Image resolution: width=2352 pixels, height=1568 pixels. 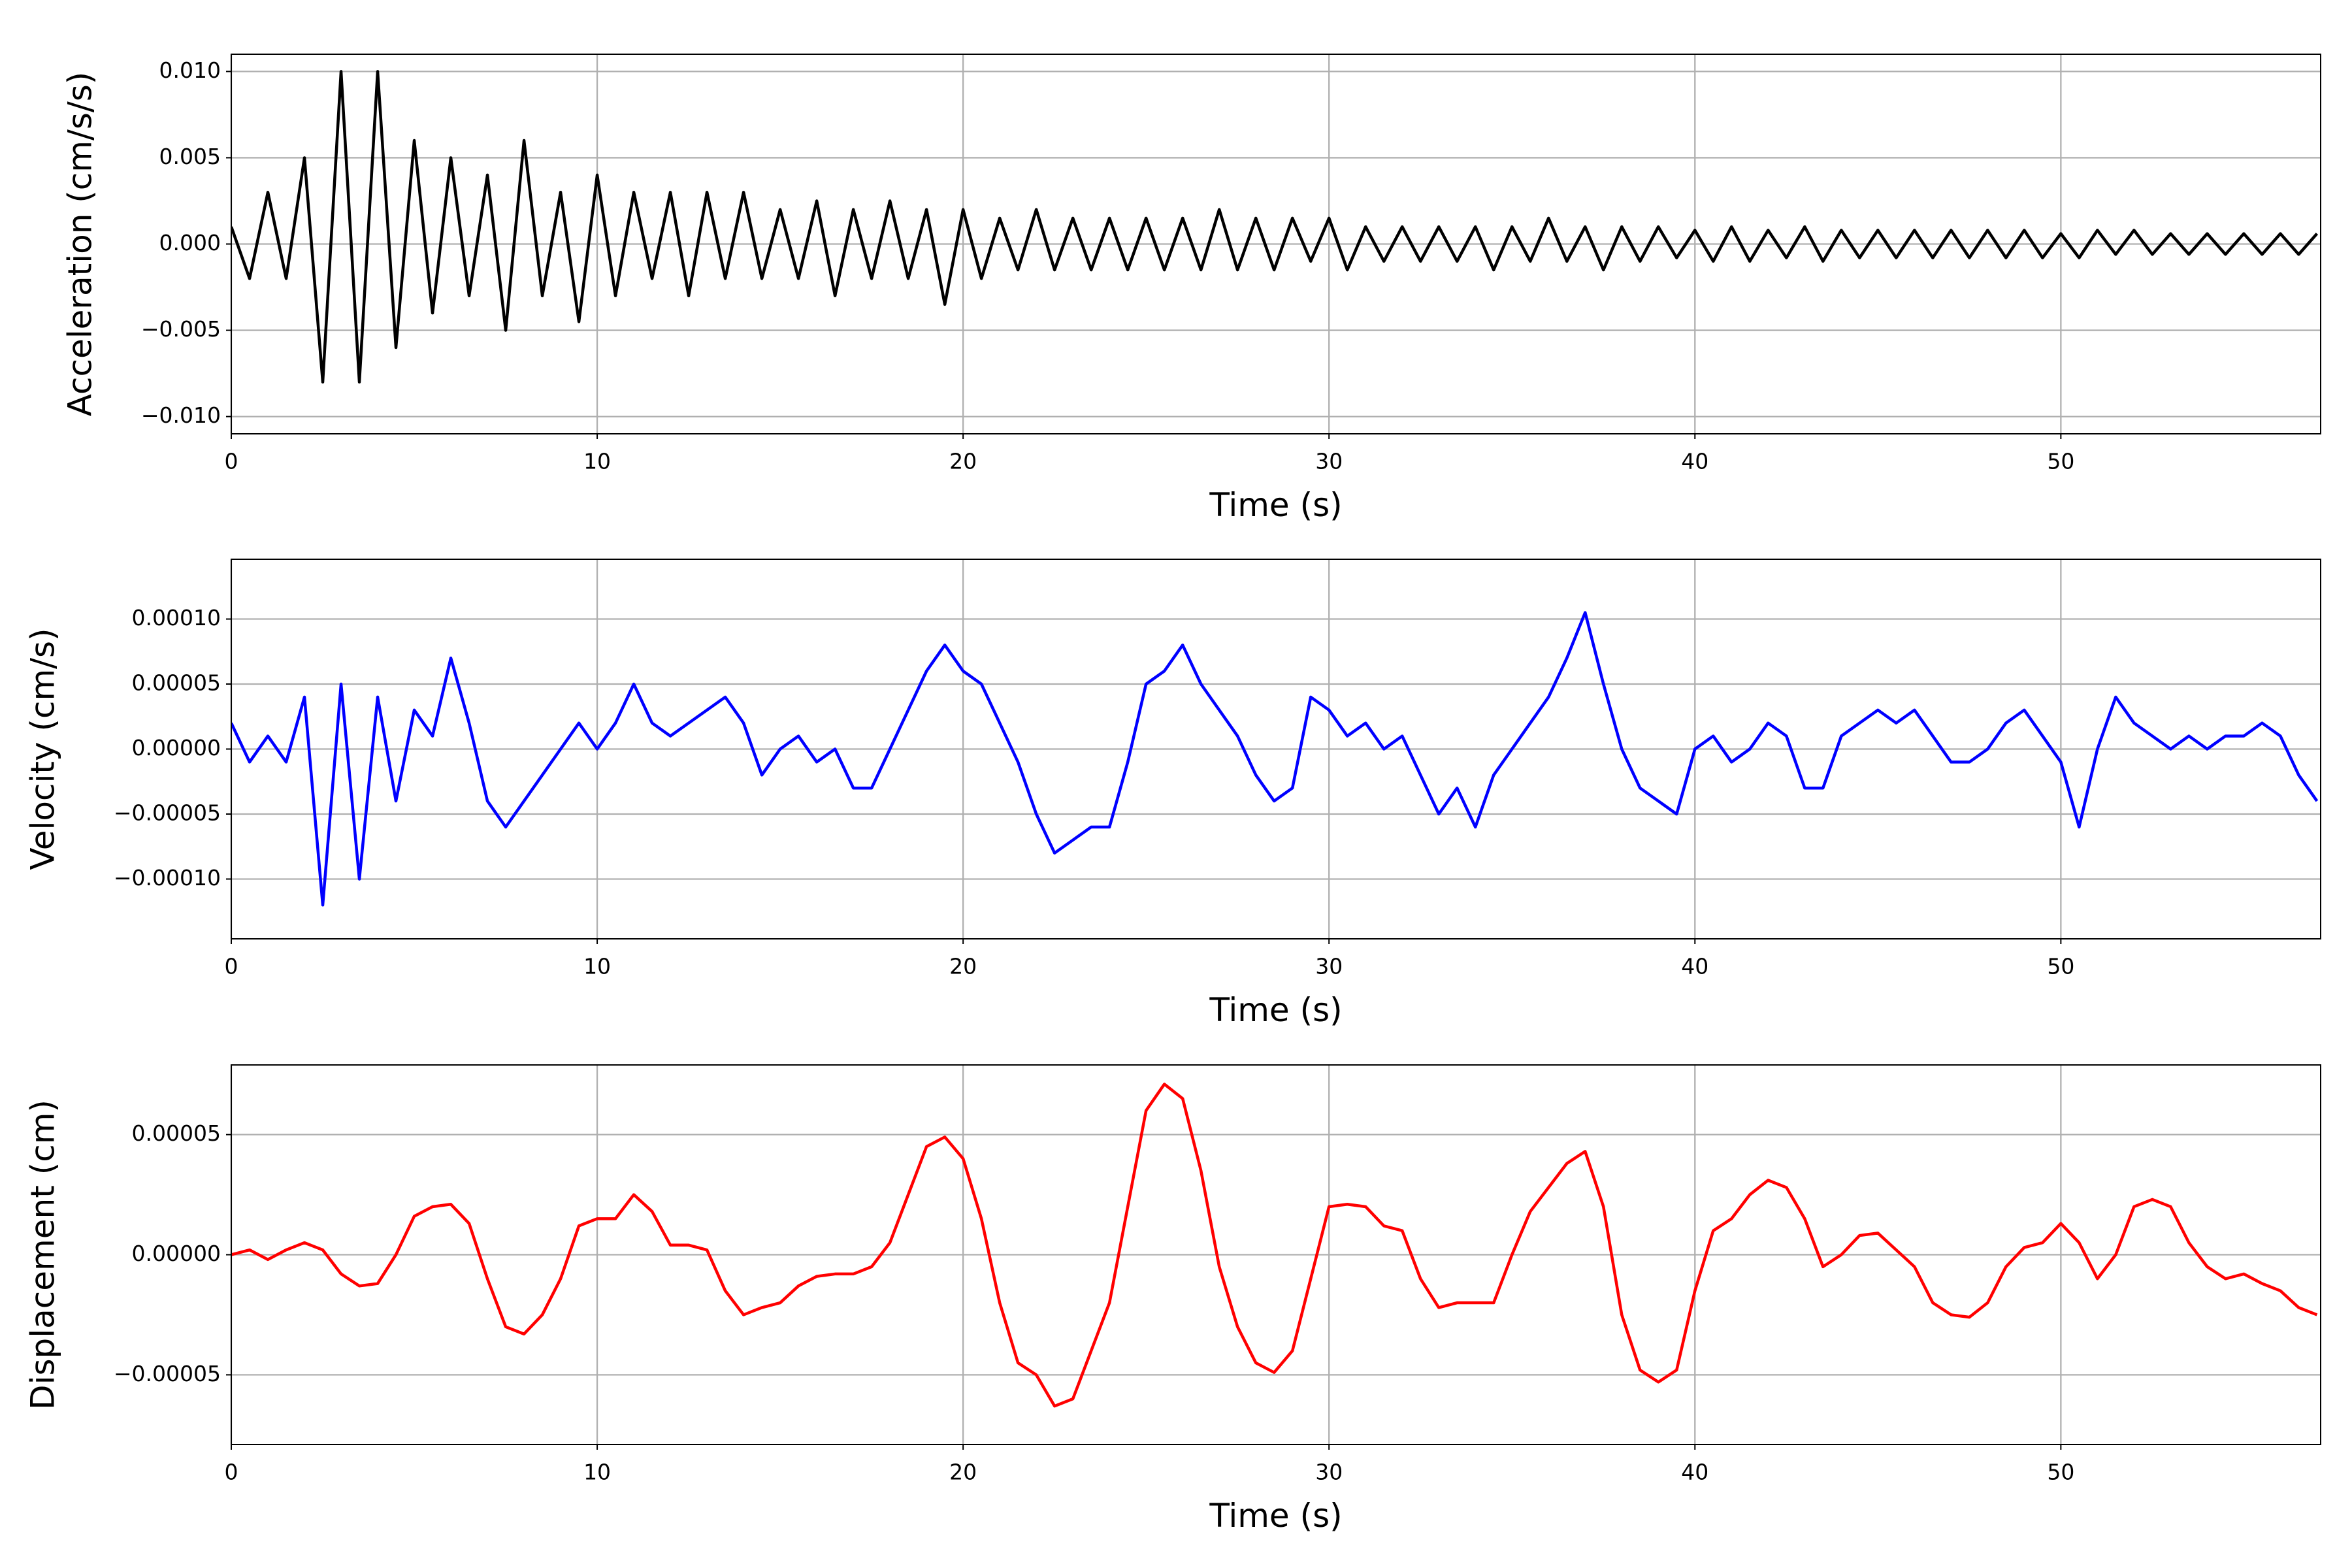 I want to click on y-tick-label: 0.000, so click(x=190, y=242).